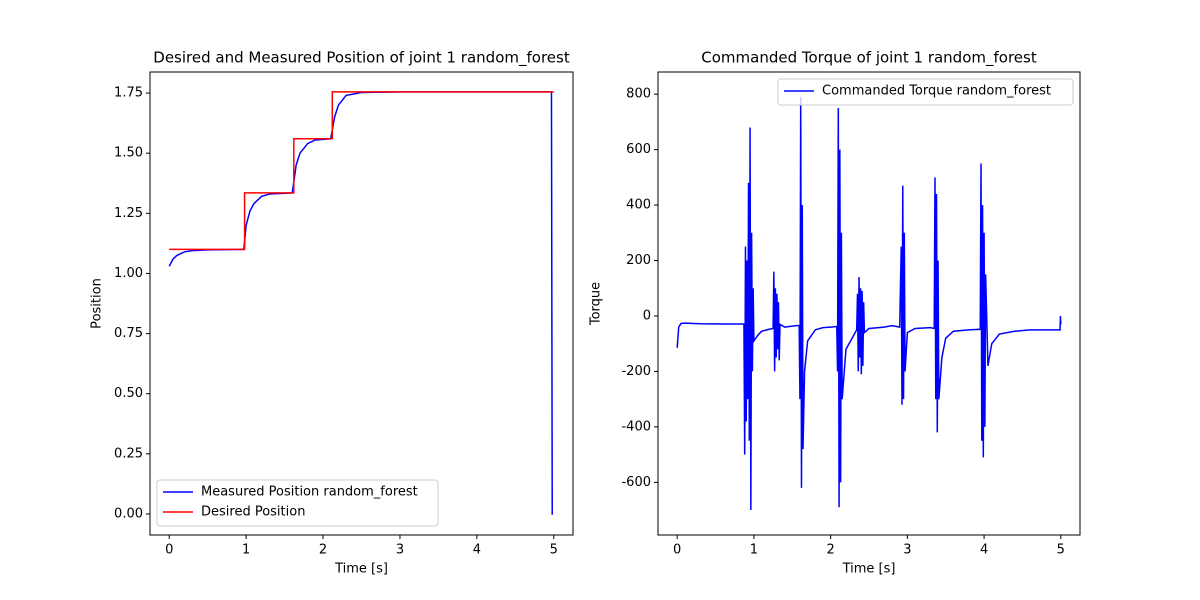 This screenshot has width=1200, height=600. I want to click on legend-label: Measured Position random_forest, so click(309, 492).